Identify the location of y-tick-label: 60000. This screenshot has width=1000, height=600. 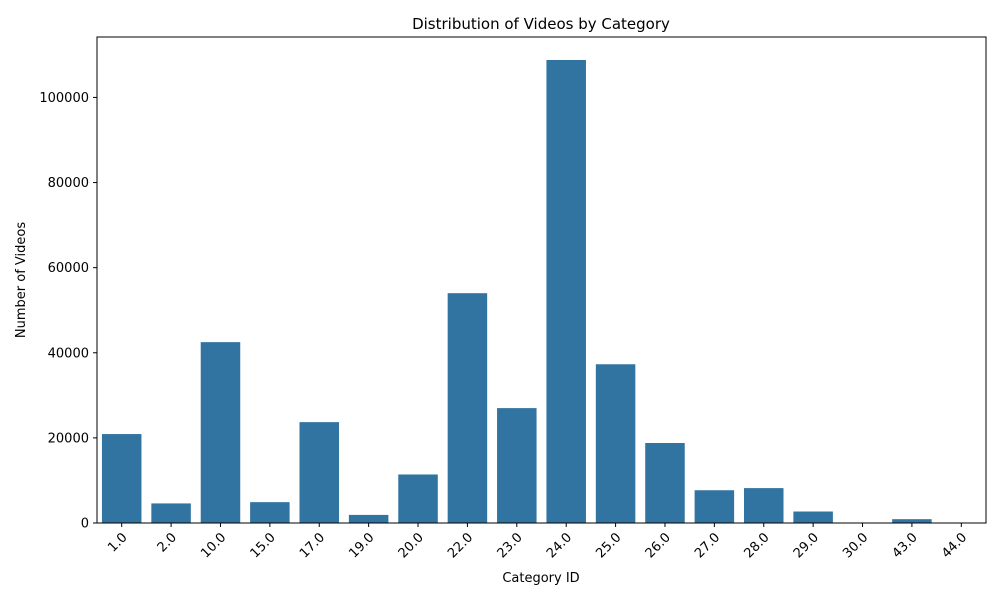
(68, 268).